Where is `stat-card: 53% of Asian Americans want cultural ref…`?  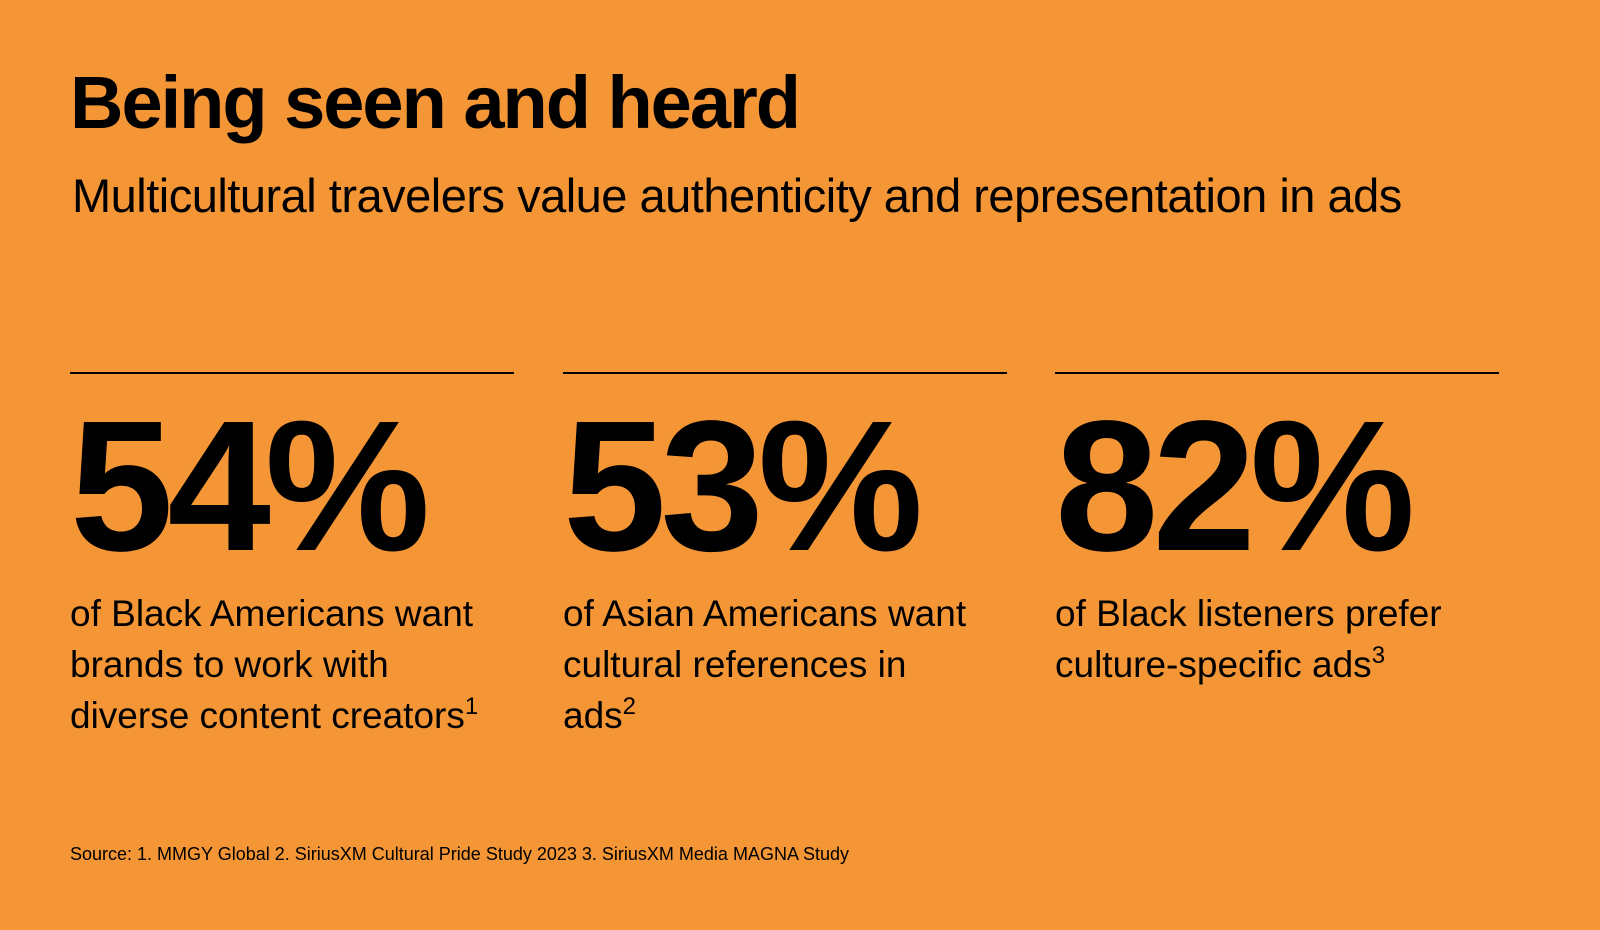
stat-card: 53% of Asian Americans want cultural ref… is located at coordinates (785, 556).